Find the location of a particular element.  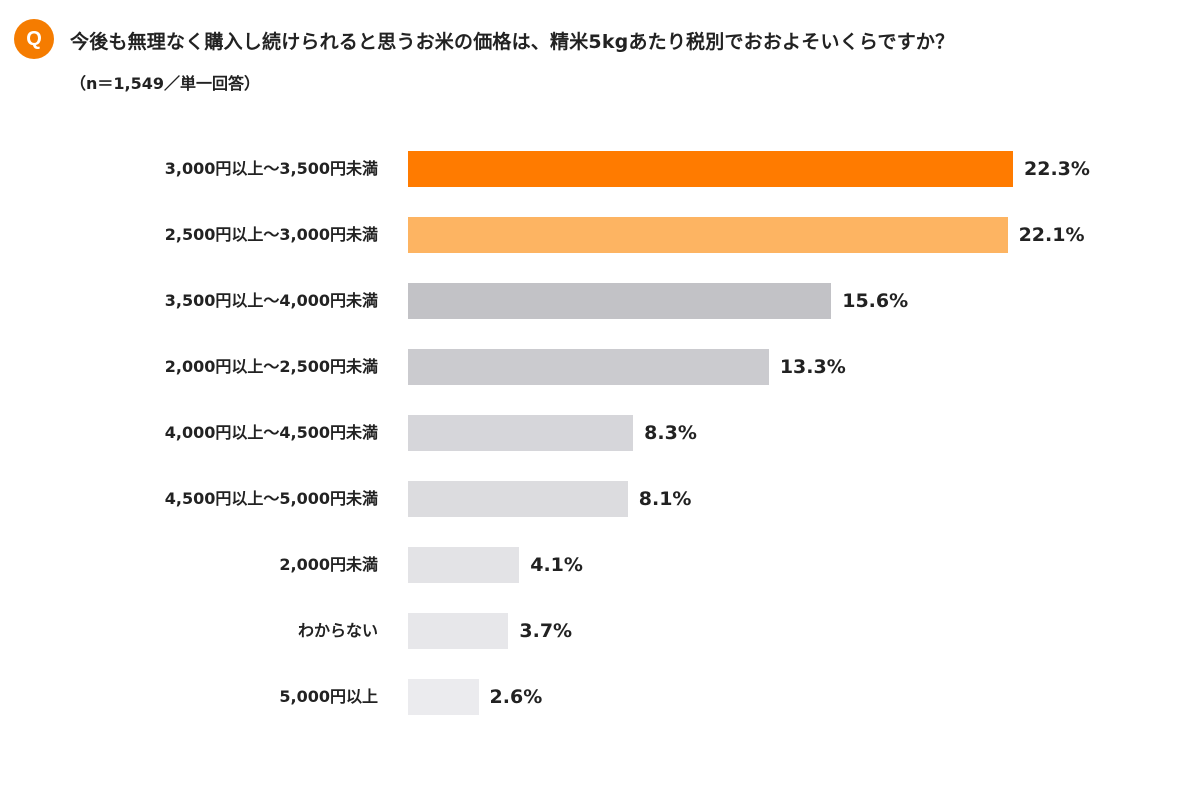

category-label: 3,000円以上～3,500円未満 is located at coordinates (271, 168).